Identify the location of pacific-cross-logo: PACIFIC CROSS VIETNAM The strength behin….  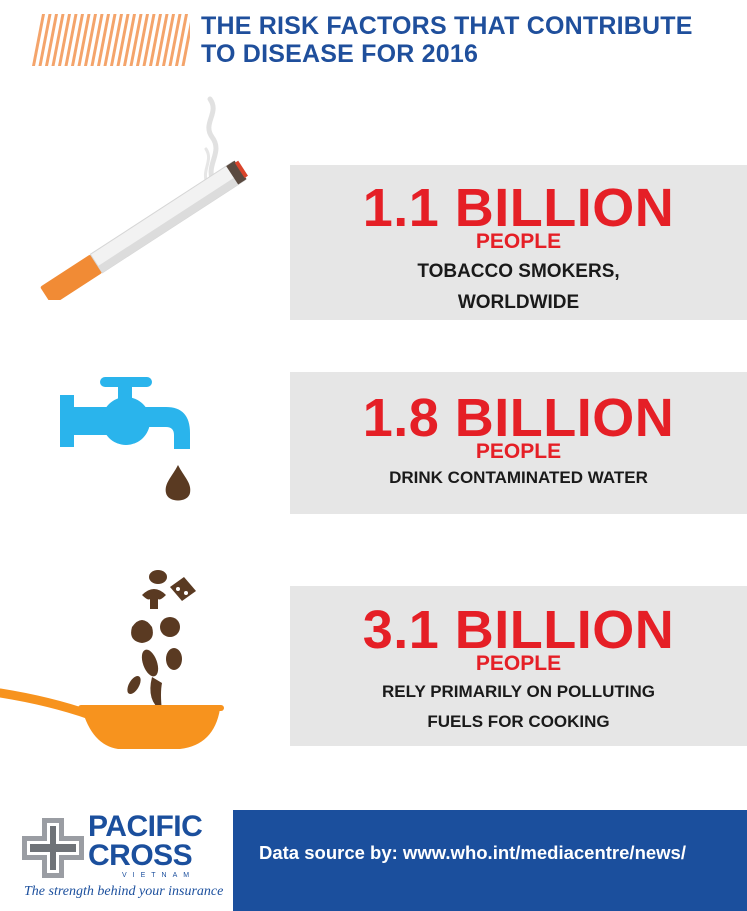
(122, 858).